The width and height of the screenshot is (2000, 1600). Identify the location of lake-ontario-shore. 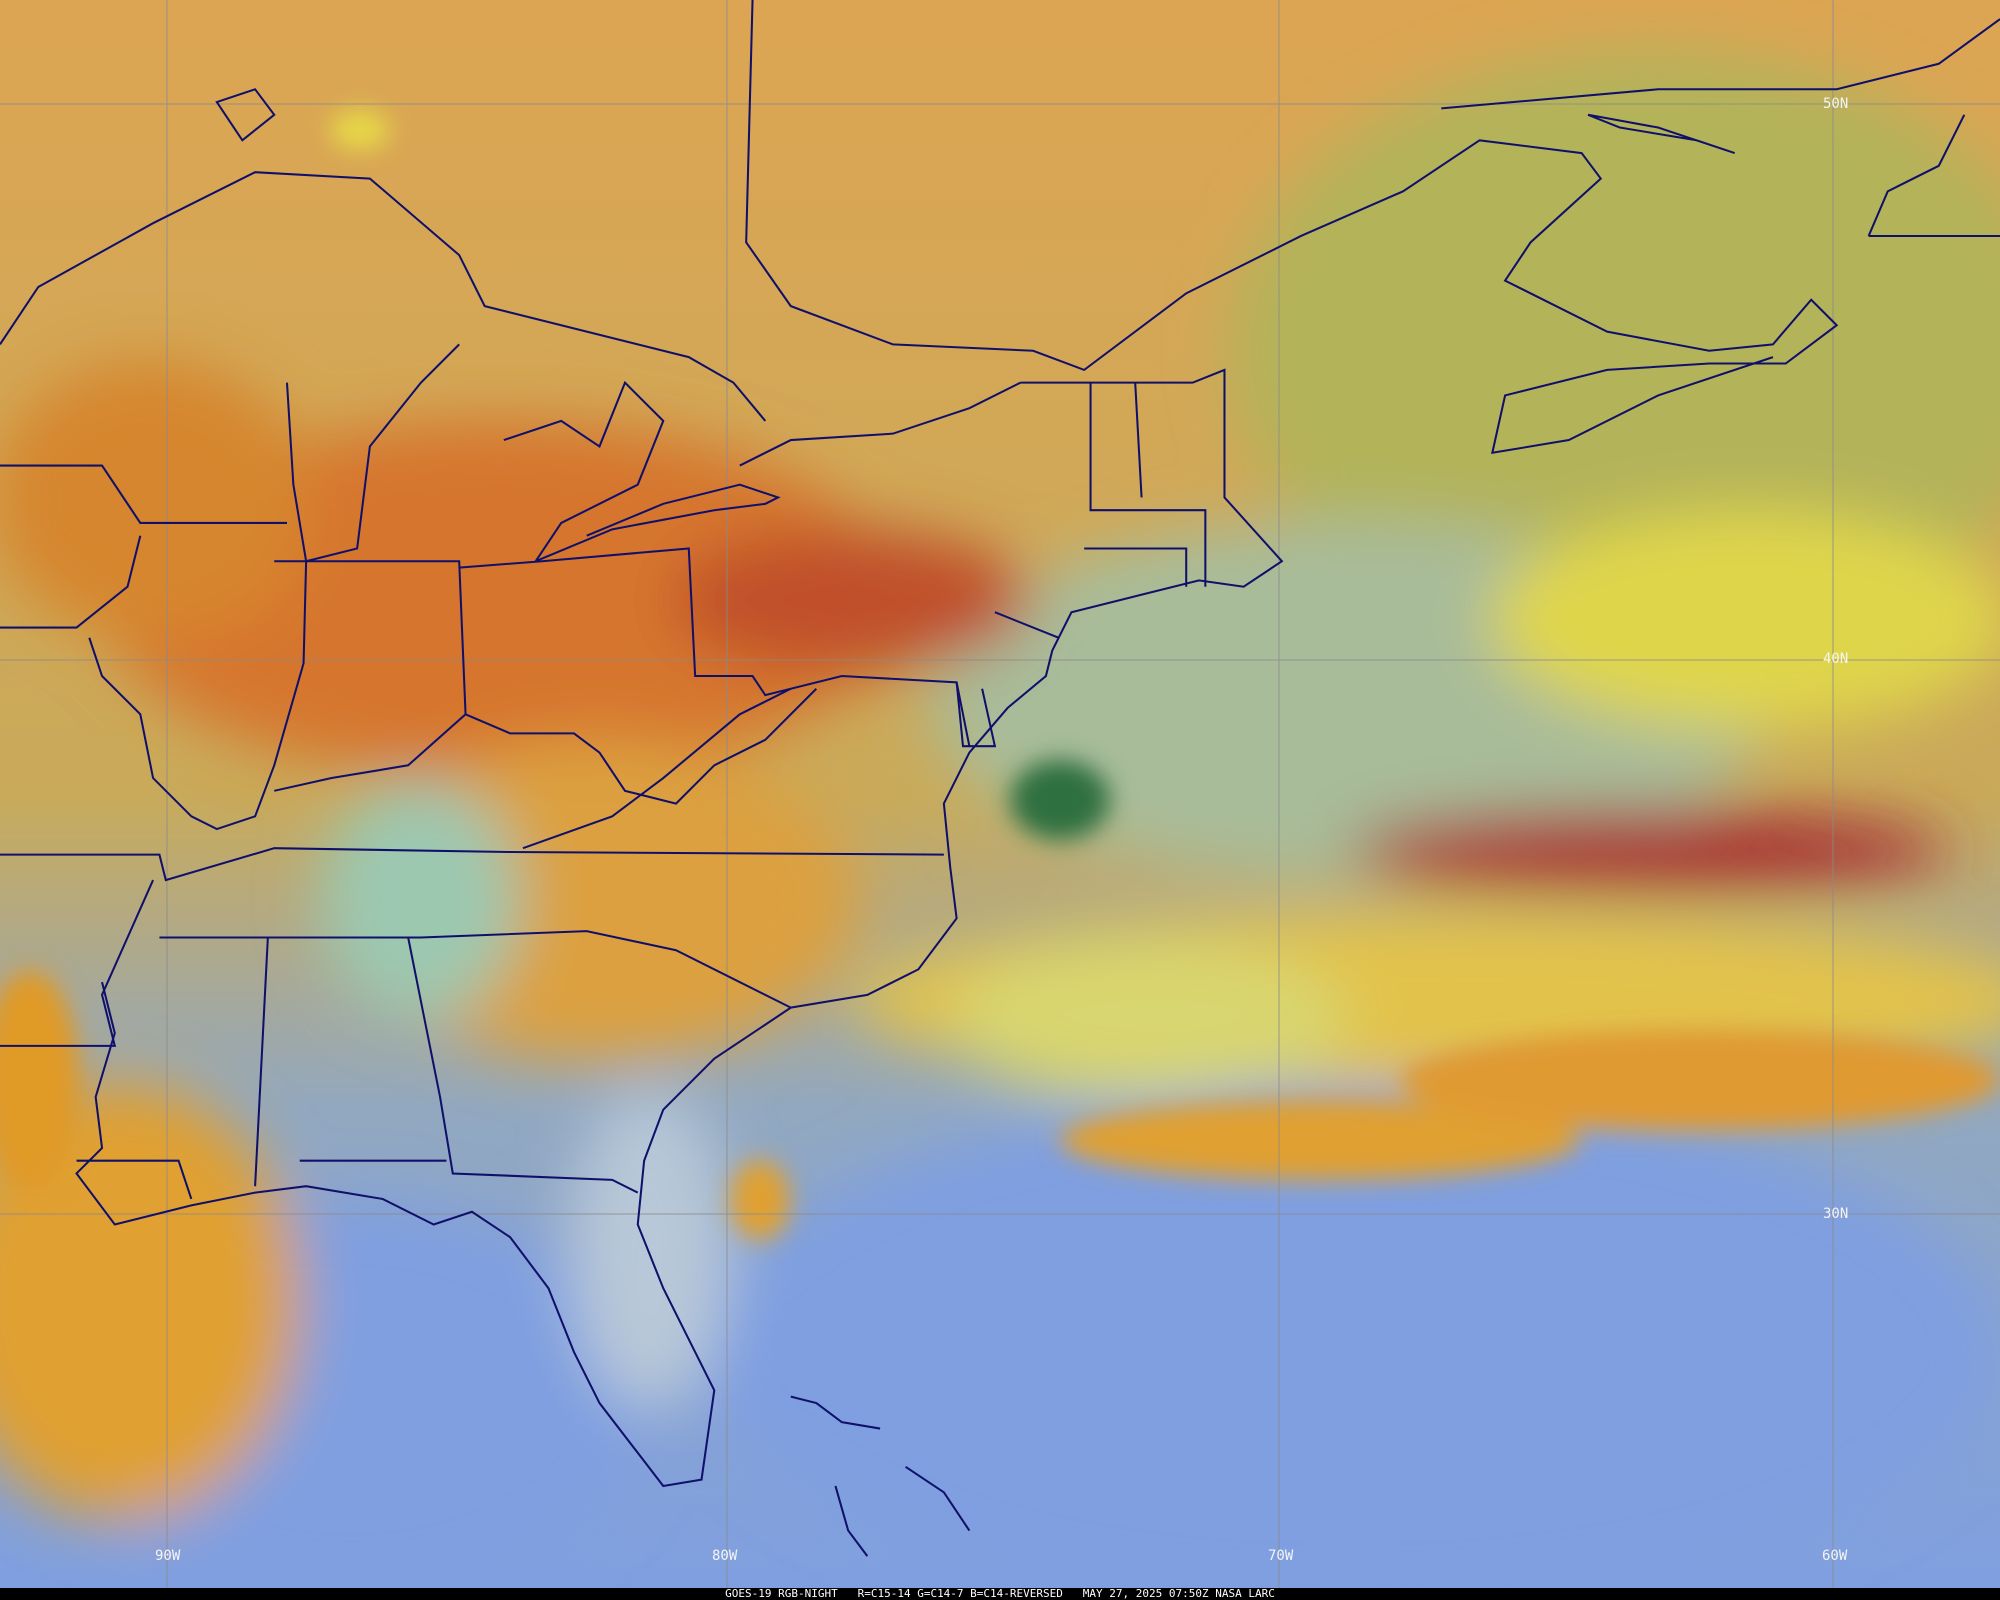
(880, 424).